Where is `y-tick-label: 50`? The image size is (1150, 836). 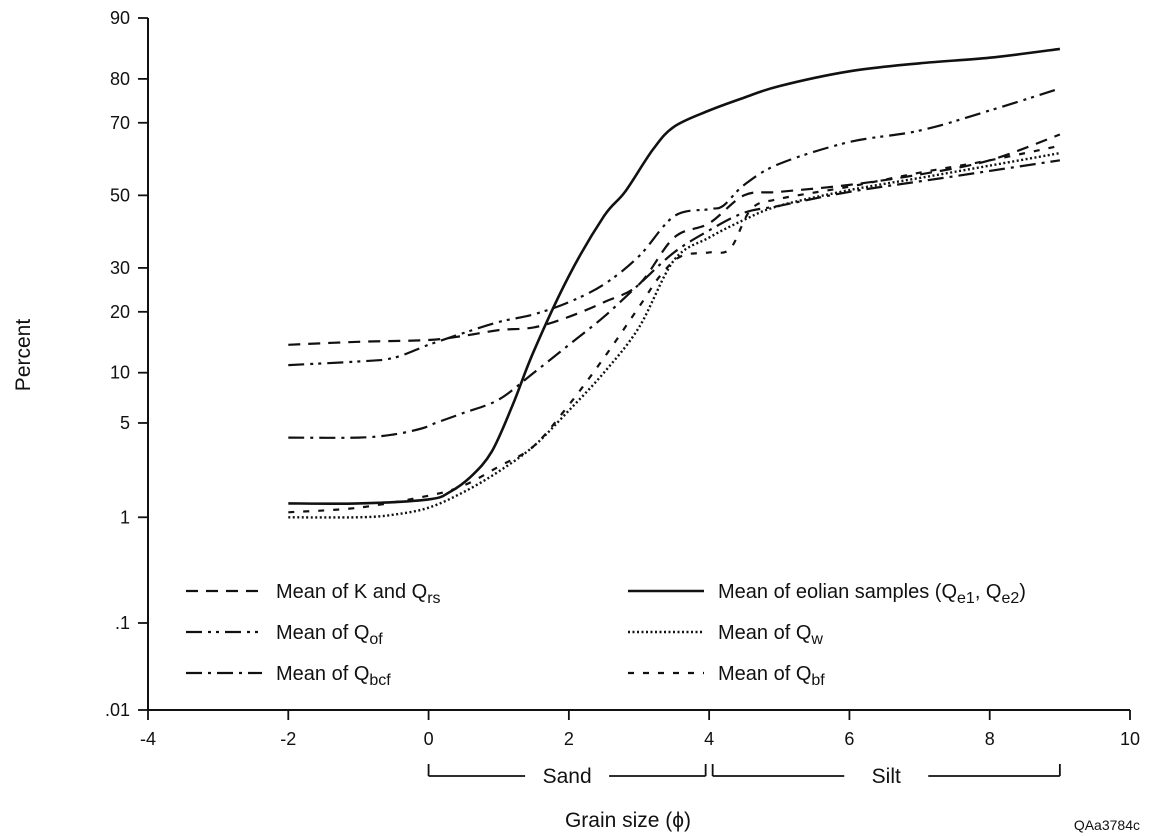
y-tick-label: 50 is located at coordinates (120, 195).